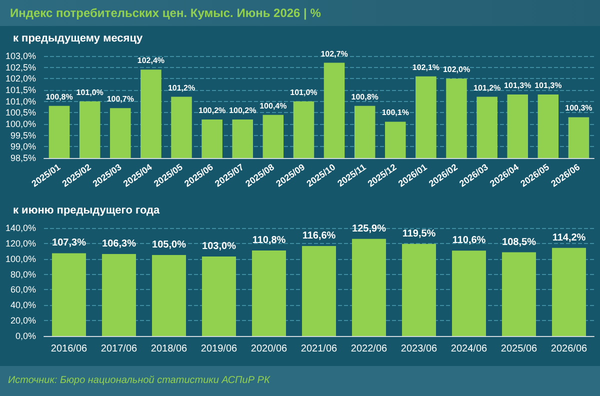 This screenshot has height=396, width=600. What do you see at coordinates (20, 228) in the screenshot?
I see `y-tick-label: 140,0%` at bounding box center [20, 228].